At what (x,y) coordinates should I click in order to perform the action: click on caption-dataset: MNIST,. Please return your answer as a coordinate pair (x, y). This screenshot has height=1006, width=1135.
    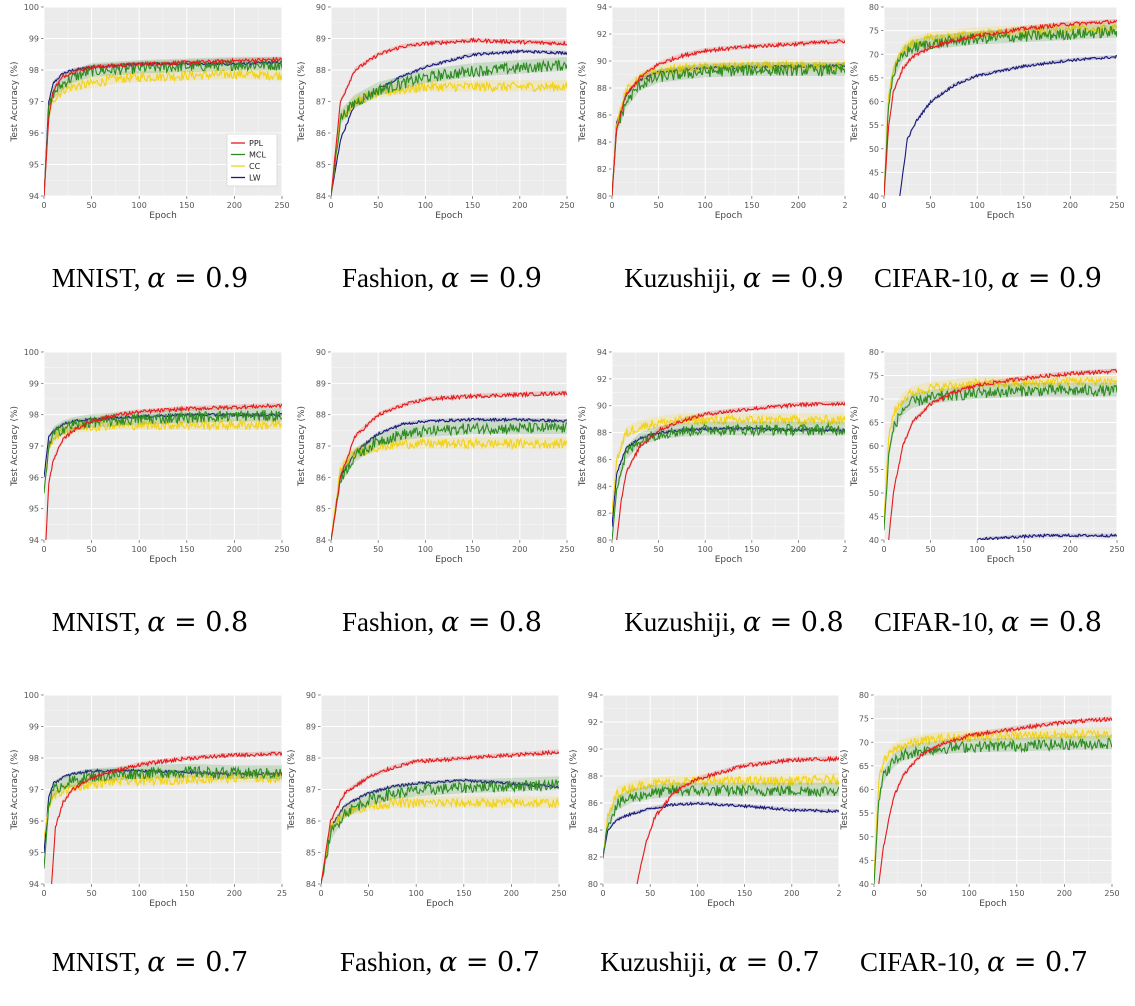
    Looking at the image, I should click on (99, 278).